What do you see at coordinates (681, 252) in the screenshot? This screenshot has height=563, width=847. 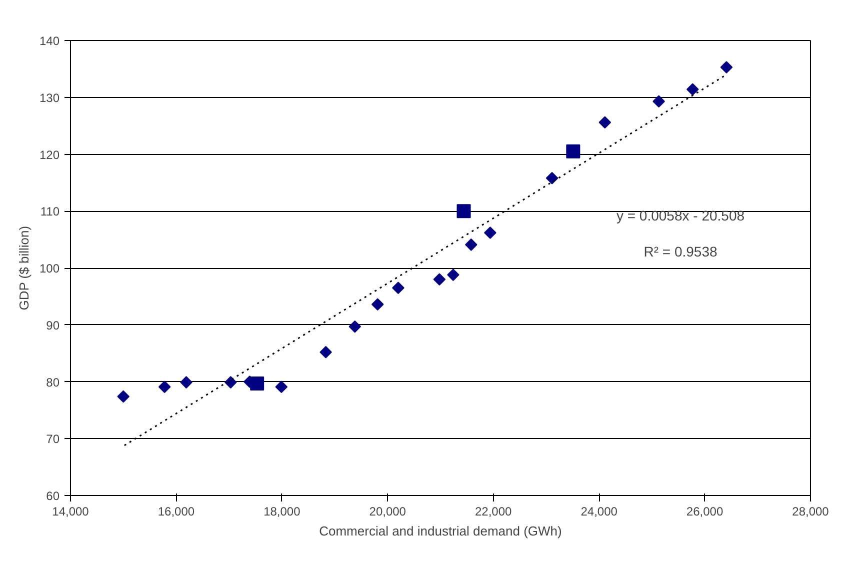 I see `annotation: R² = 0.9538` at bounding box center [681, 252].